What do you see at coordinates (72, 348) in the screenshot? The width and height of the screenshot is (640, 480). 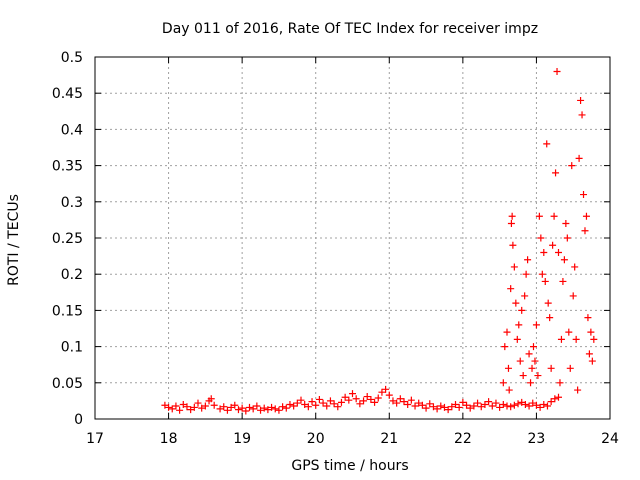 I see `y-tick-label: 0.1` at bounding box center [72, 348].